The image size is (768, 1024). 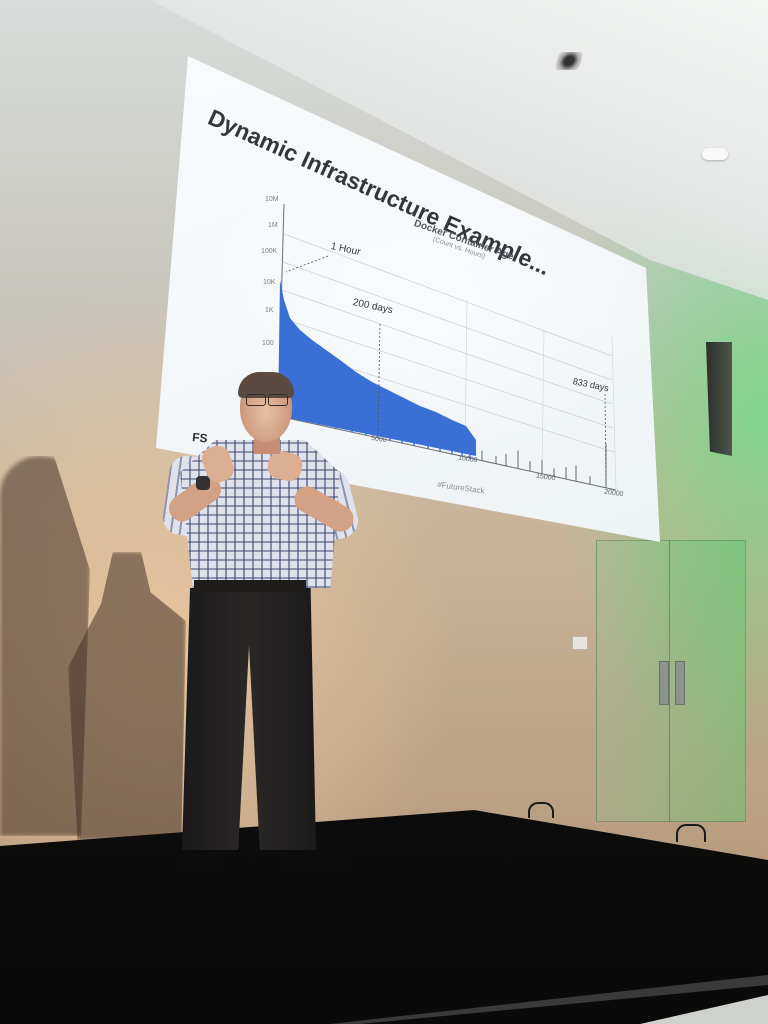 I want to click on chart-histogram-mass, so click(x=377, y=368).